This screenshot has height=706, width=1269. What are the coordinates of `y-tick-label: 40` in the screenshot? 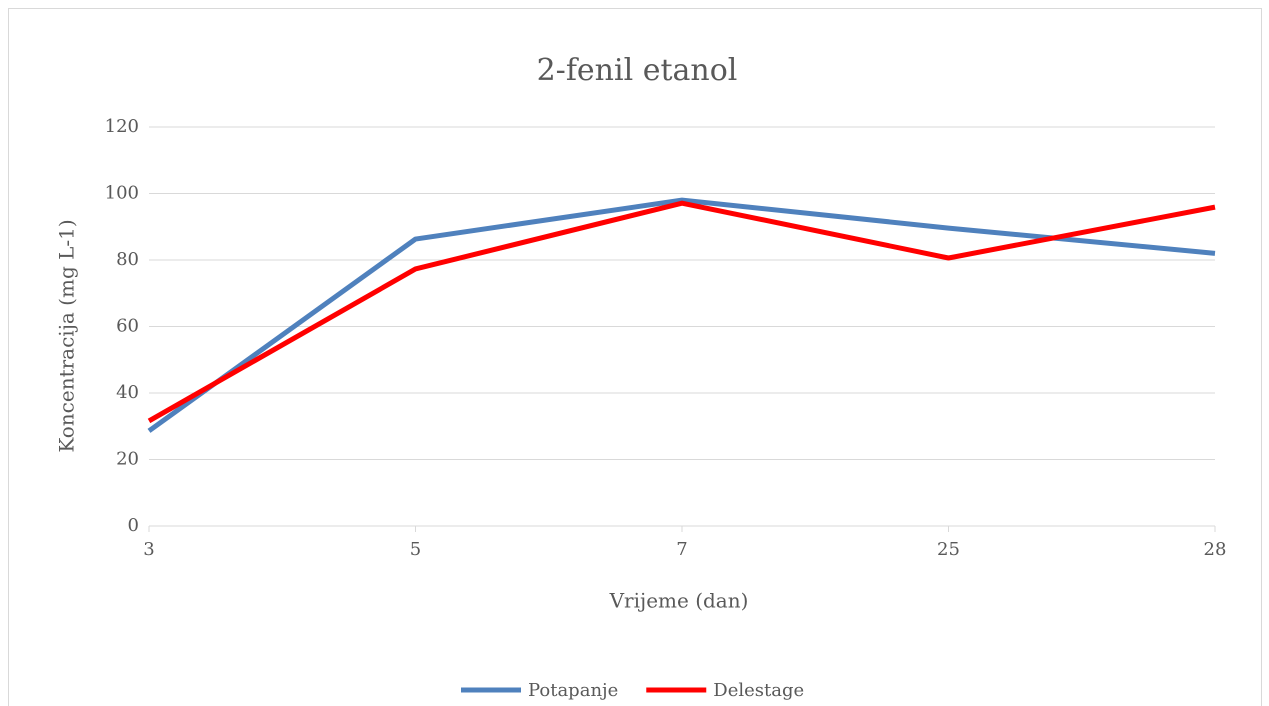 It's located at (127, 392).